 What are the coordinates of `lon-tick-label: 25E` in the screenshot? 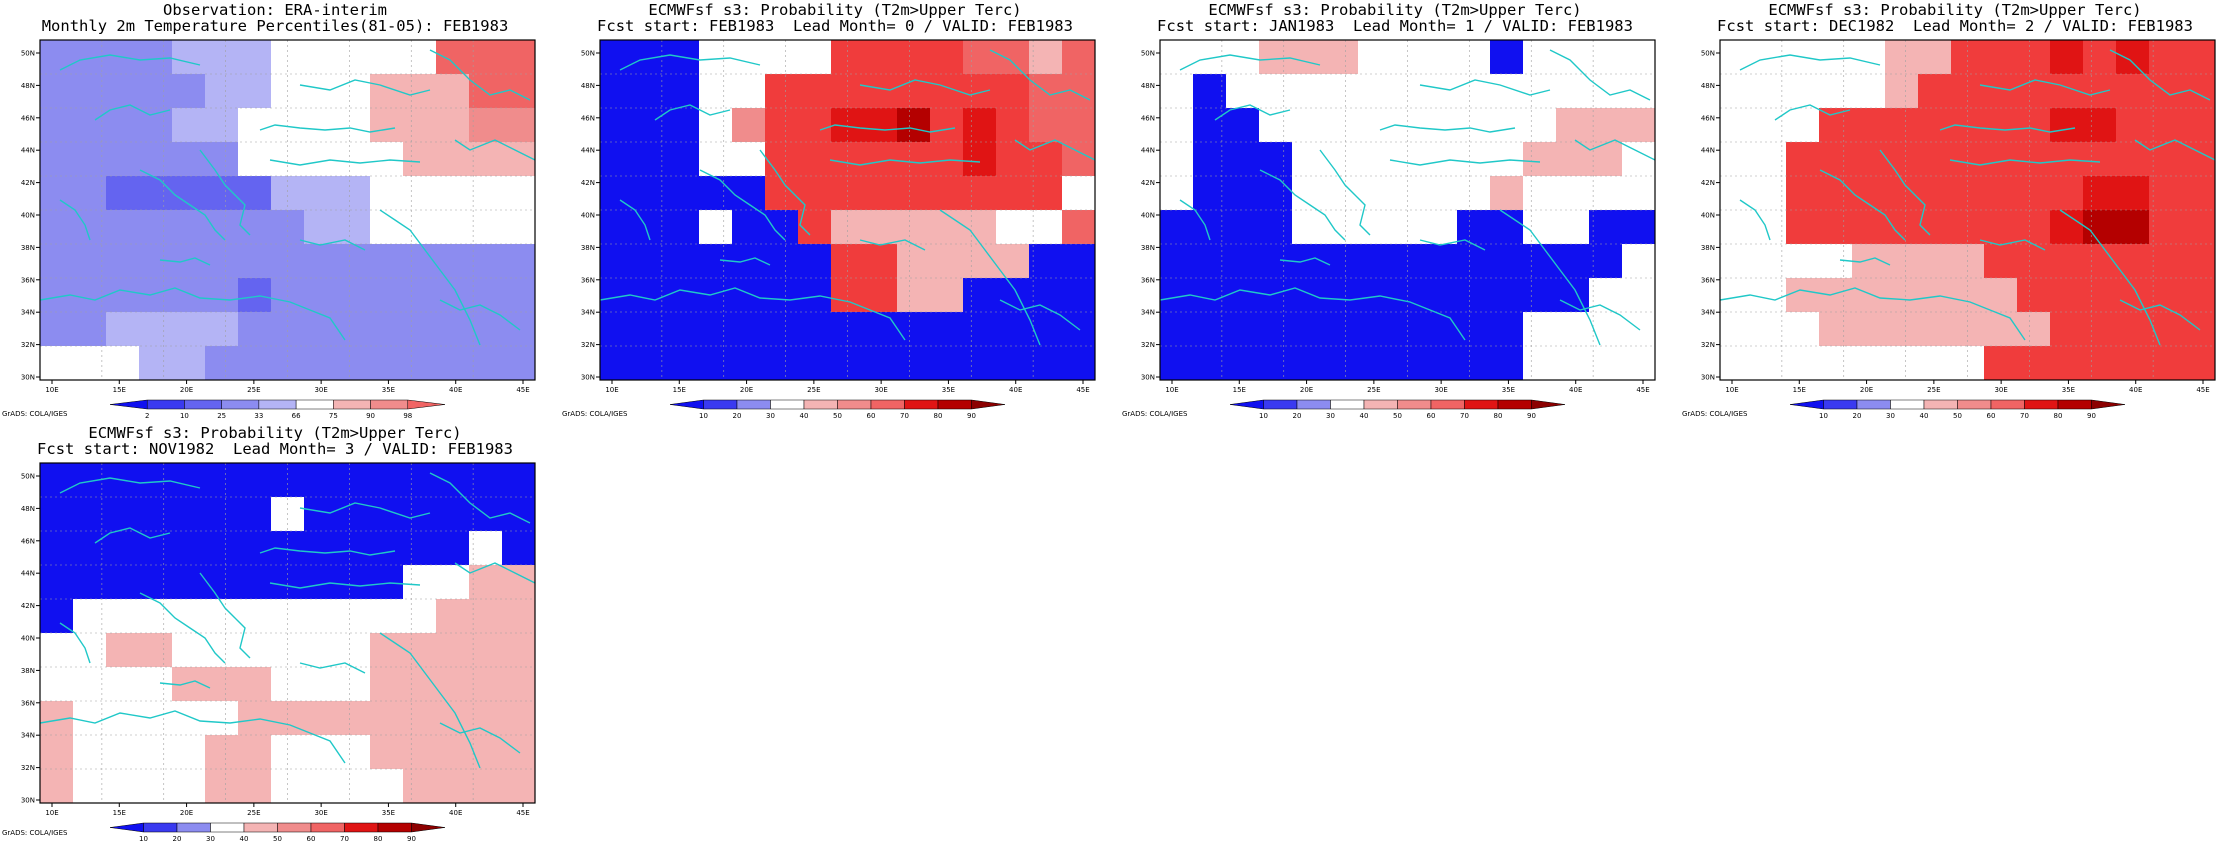 It's located at (253, 813).